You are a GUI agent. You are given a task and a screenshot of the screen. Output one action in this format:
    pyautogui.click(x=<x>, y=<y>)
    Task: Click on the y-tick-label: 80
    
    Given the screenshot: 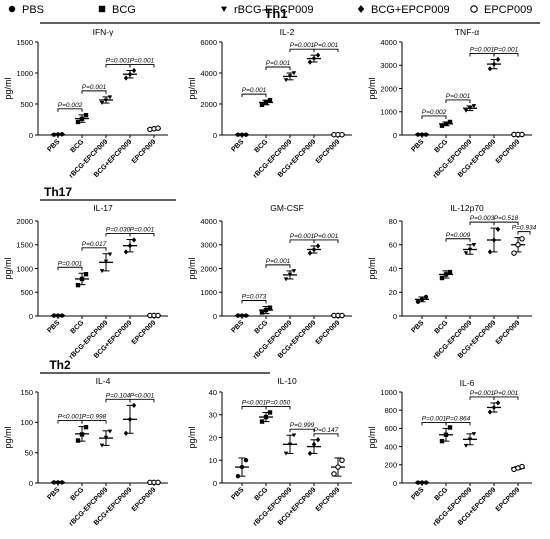 What is the action you would take?
    pyautogui.click(x=393, y=221)
    